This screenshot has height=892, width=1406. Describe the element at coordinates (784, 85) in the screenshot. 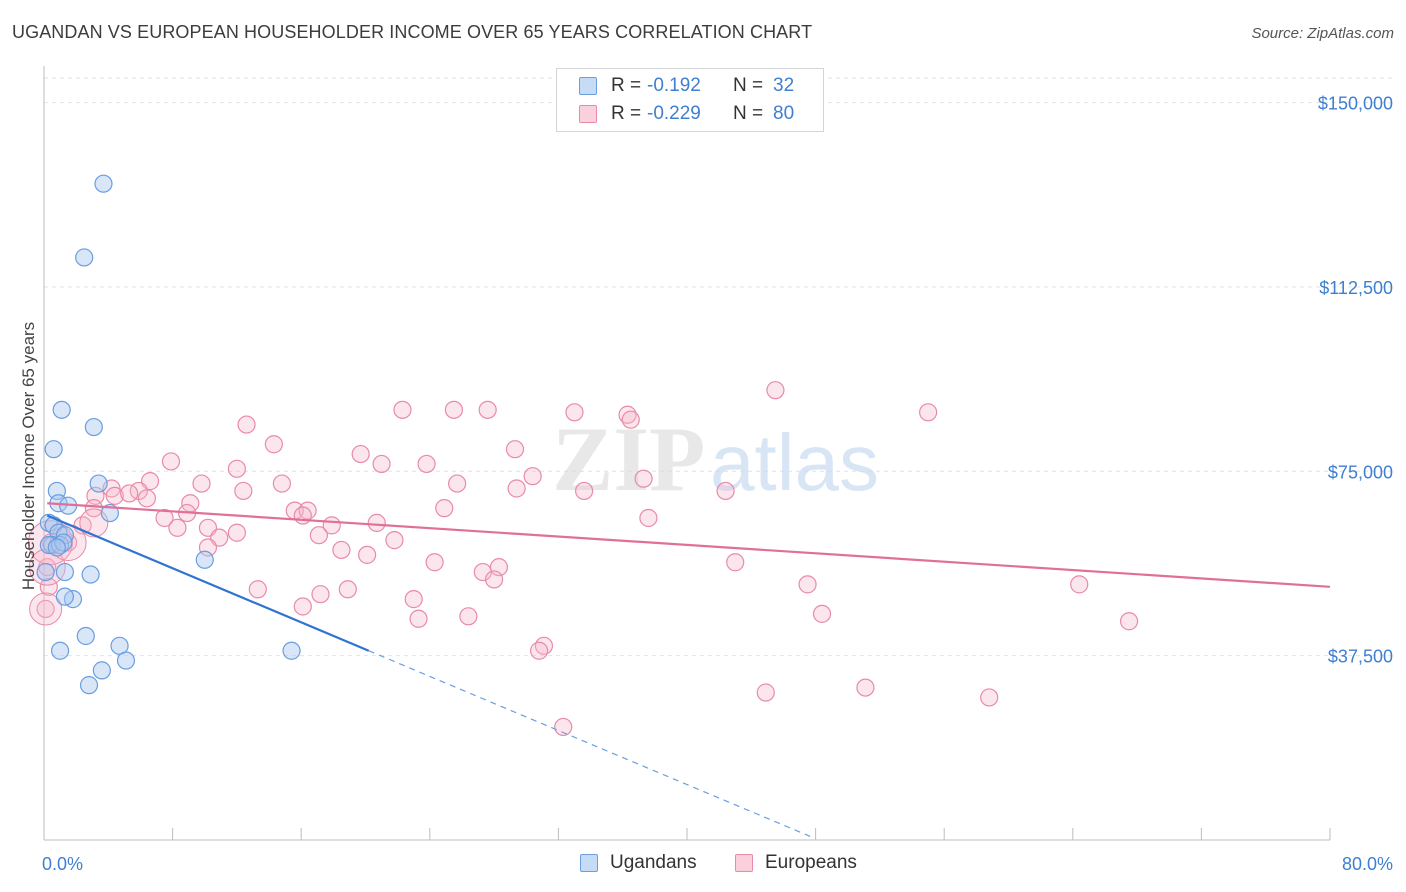

I see `legend-n-value: 32` at that location.